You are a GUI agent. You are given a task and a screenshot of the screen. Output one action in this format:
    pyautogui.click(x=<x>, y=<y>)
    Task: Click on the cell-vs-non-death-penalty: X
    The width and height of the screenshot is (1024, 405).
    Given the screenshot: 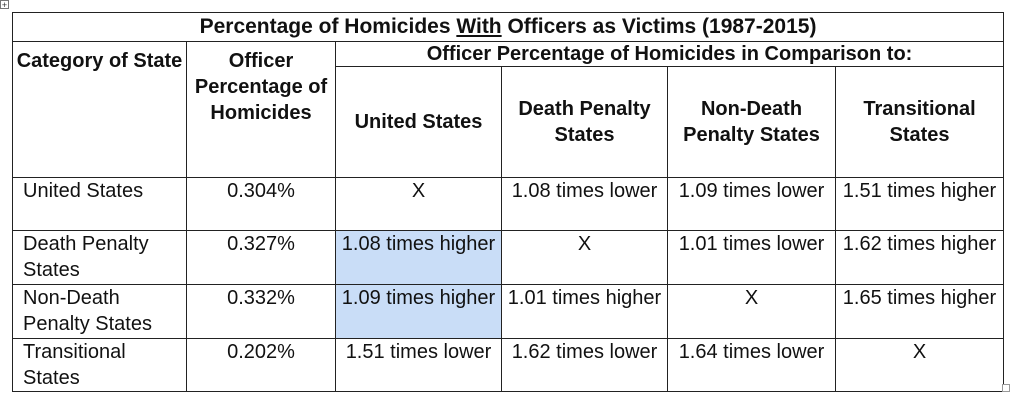 What is the action you would take?
    pyautogui.click(x=751, y=311)
    